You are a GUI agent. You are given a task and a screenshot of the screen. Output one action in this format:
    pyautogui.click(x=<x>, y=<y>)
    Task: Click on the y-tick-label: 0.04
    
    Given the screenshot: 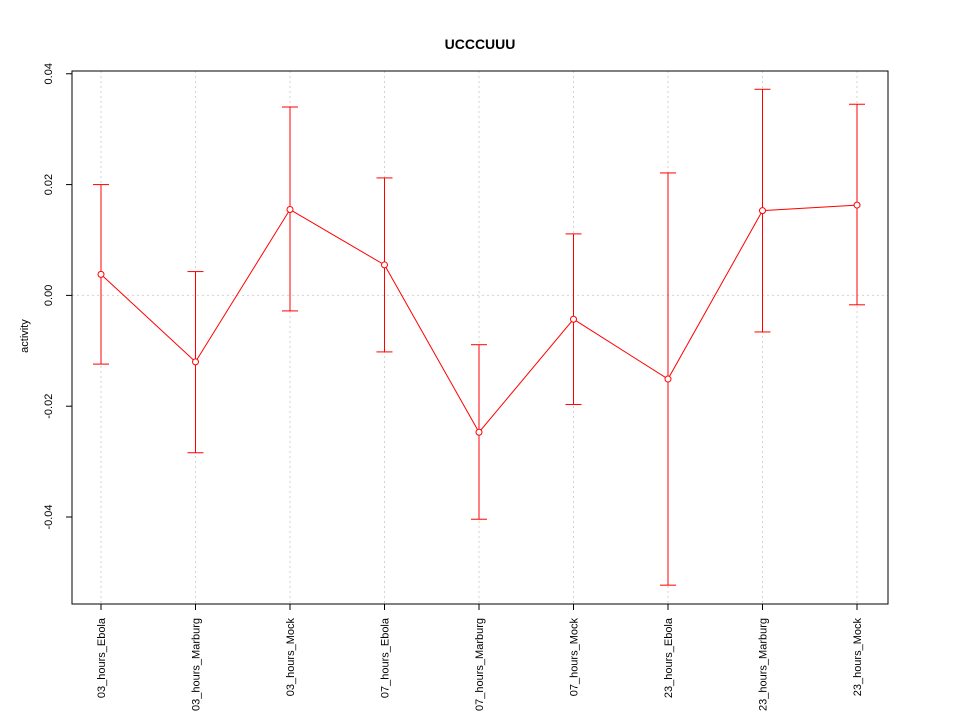 What is the action you would take?
    pyautogui.click(x=49, y=73)
    